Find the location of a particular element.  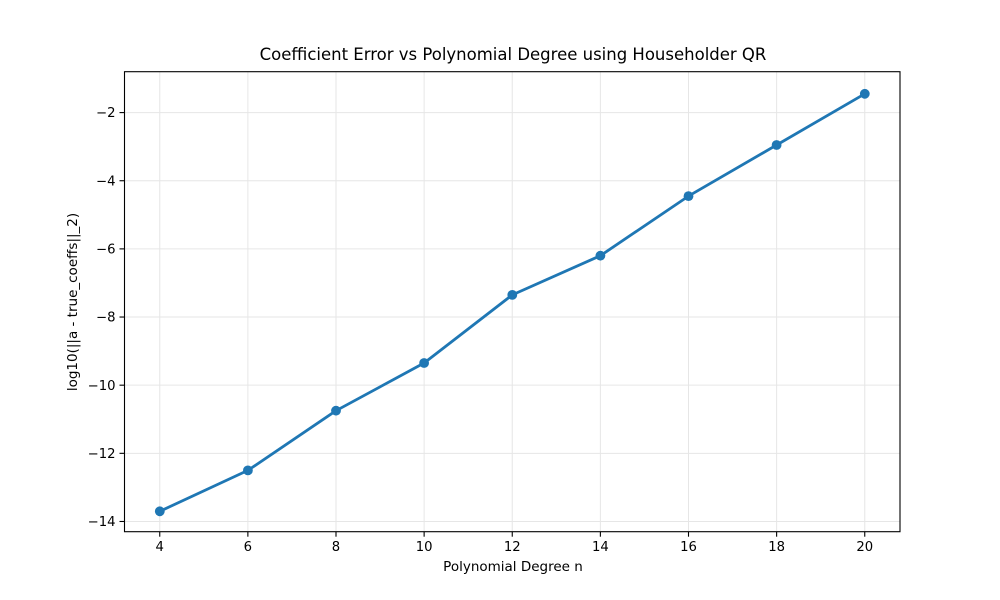

x-tick-label: 20 is located at coordinates (864, 547).